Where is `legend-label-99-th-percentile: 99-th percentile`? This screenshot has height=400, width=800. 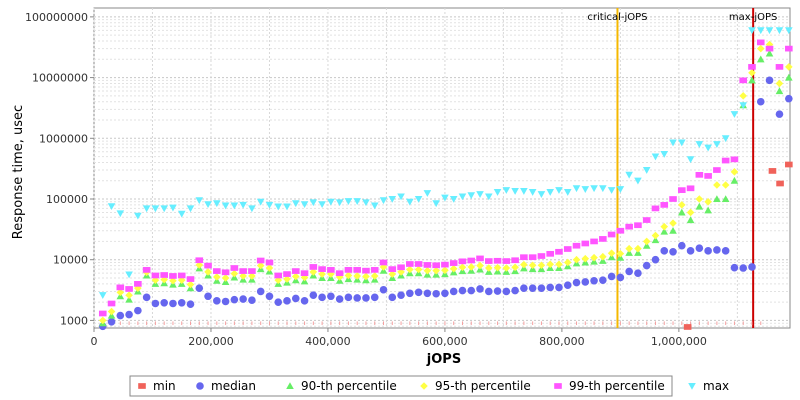 legend-label-99-th-percentile: 99-th percentile is located at coordinates (617, 386).